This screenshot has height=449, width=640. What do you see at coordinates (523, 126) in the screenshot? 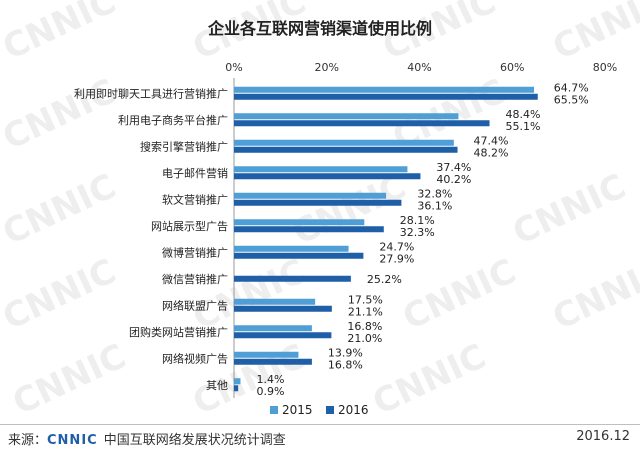
I see `data-label-2016: 55.1%` at bounding box center [523, 126].